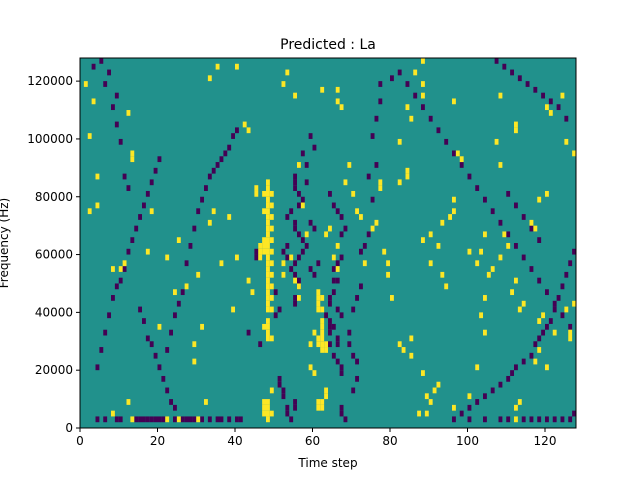 The image size is (640, 484). What do you see at coordinates (50, 139) in the screenshot?
I see `y-tick-label: 100000` at bounding box center [50, 139].